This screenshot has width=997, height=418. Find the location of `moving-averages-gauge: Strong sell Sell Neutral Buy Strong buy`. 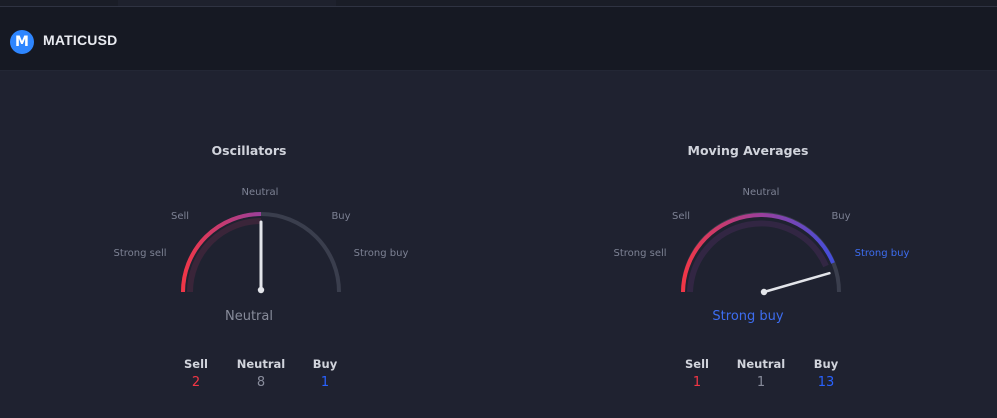

moving-averages-gauge: Strong sell Sell Neutral Buy Strong buy is located at coordinates (761, 241).